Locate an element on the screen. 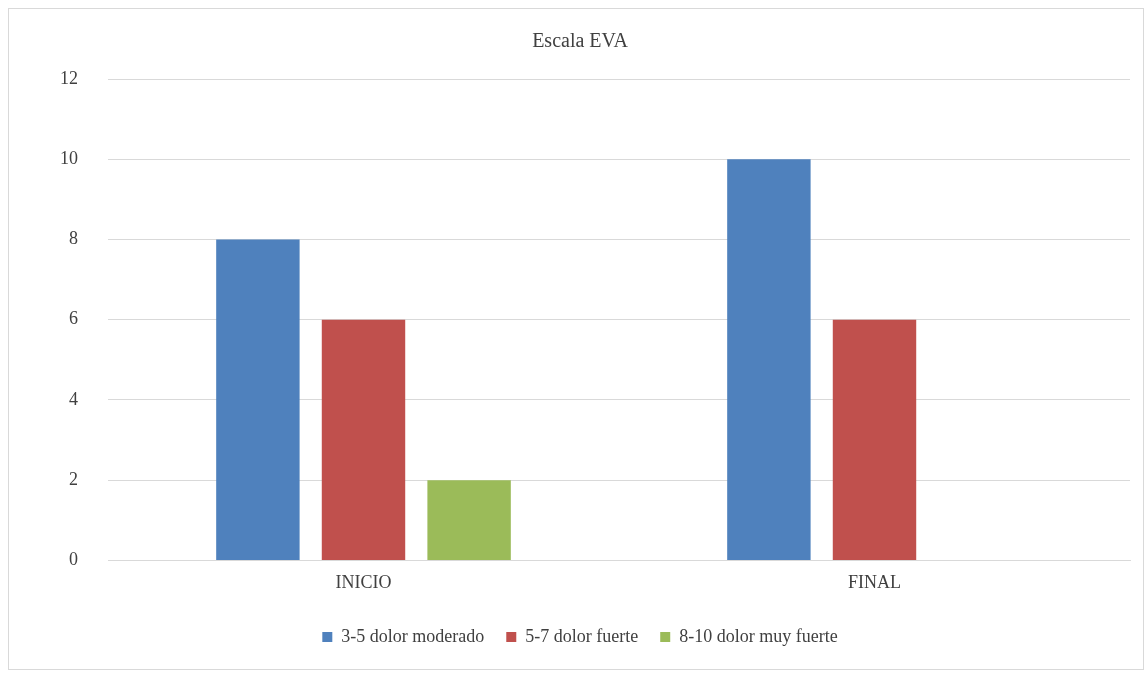  x-tick-label: FINAL is located at coordinates (874, 581).